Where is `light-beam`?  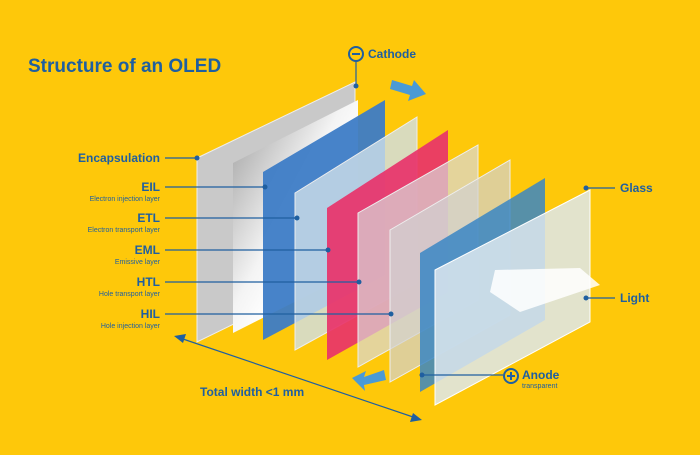 light-beam is located at coordinates (545, 290).